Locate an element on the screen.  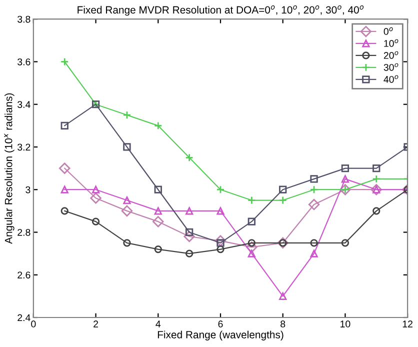
x-tick-label: 0 is located at coordinates (33, 324).